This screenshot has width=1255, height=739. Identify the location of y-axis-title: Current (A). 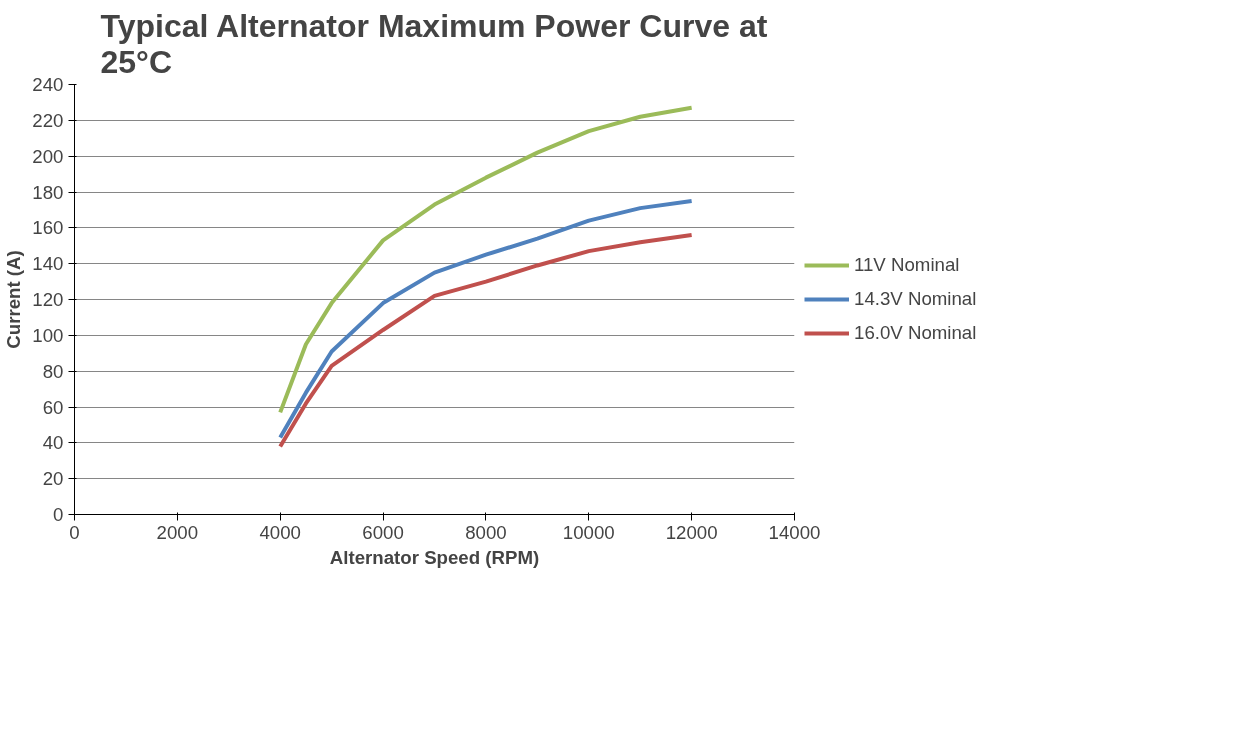
(14, 299).